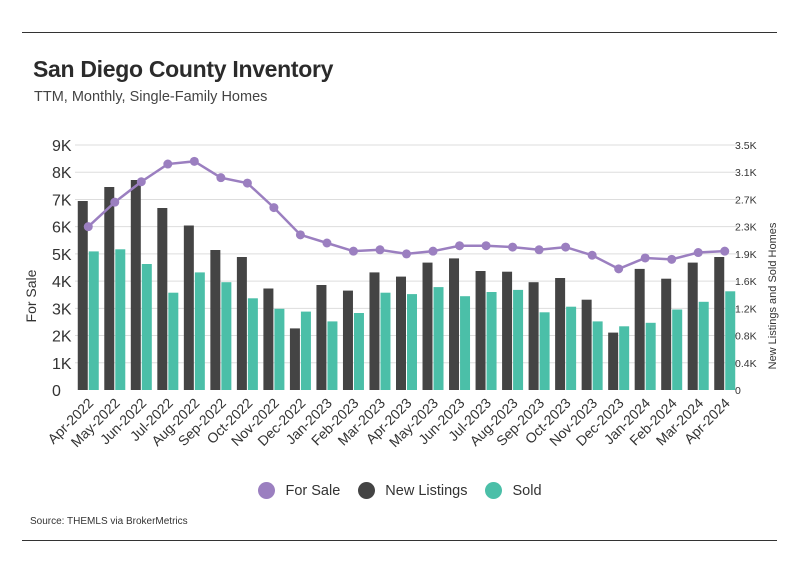 The height and width of the screenshot is (575, 800). Describe the element at coordinates (31, 295) in the screenshot. I see `left-axis-label: For Sale` at that location.